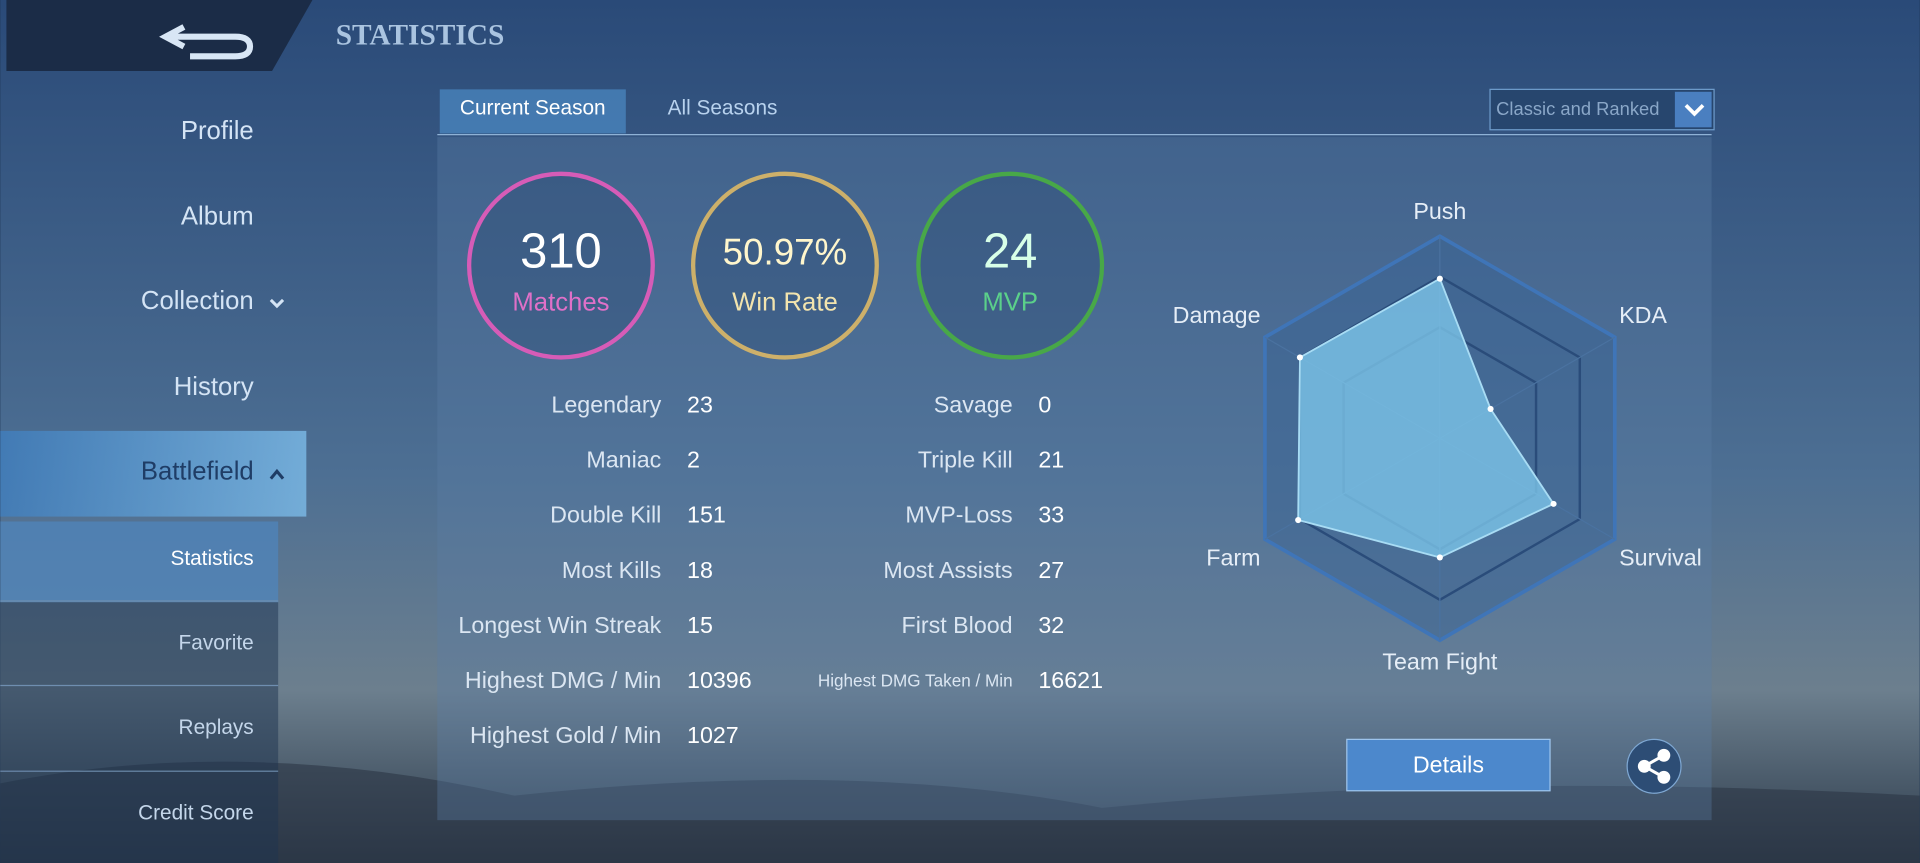 The height and width of the screenshot is (863, 1920). What do you see at coordinates (947, 570) in the screenshot?
I see `stat-label: Most Assists` at bounding box center [947, 570].